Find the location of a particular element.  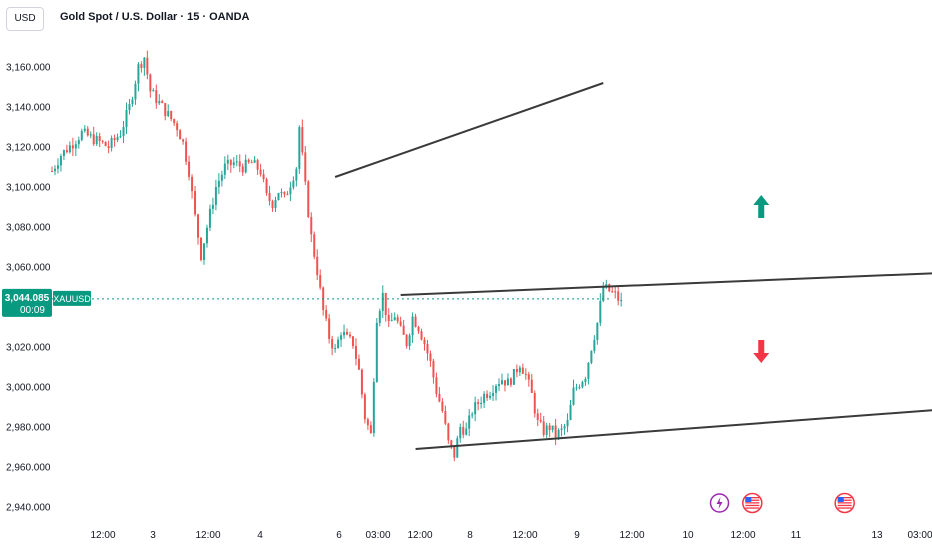

price-badge-bg is located at coordinates (27, 302).